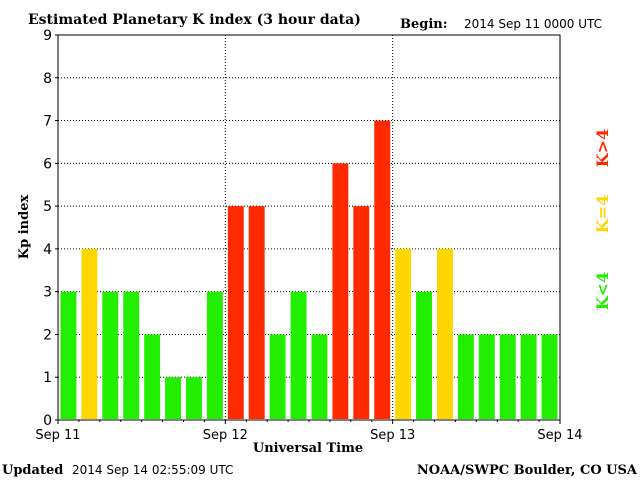 This screenshot has height=480, width=640. Describe the element at coordinates (47, 207) in the screenshot. I see `y-tick-label: 5` at that location.